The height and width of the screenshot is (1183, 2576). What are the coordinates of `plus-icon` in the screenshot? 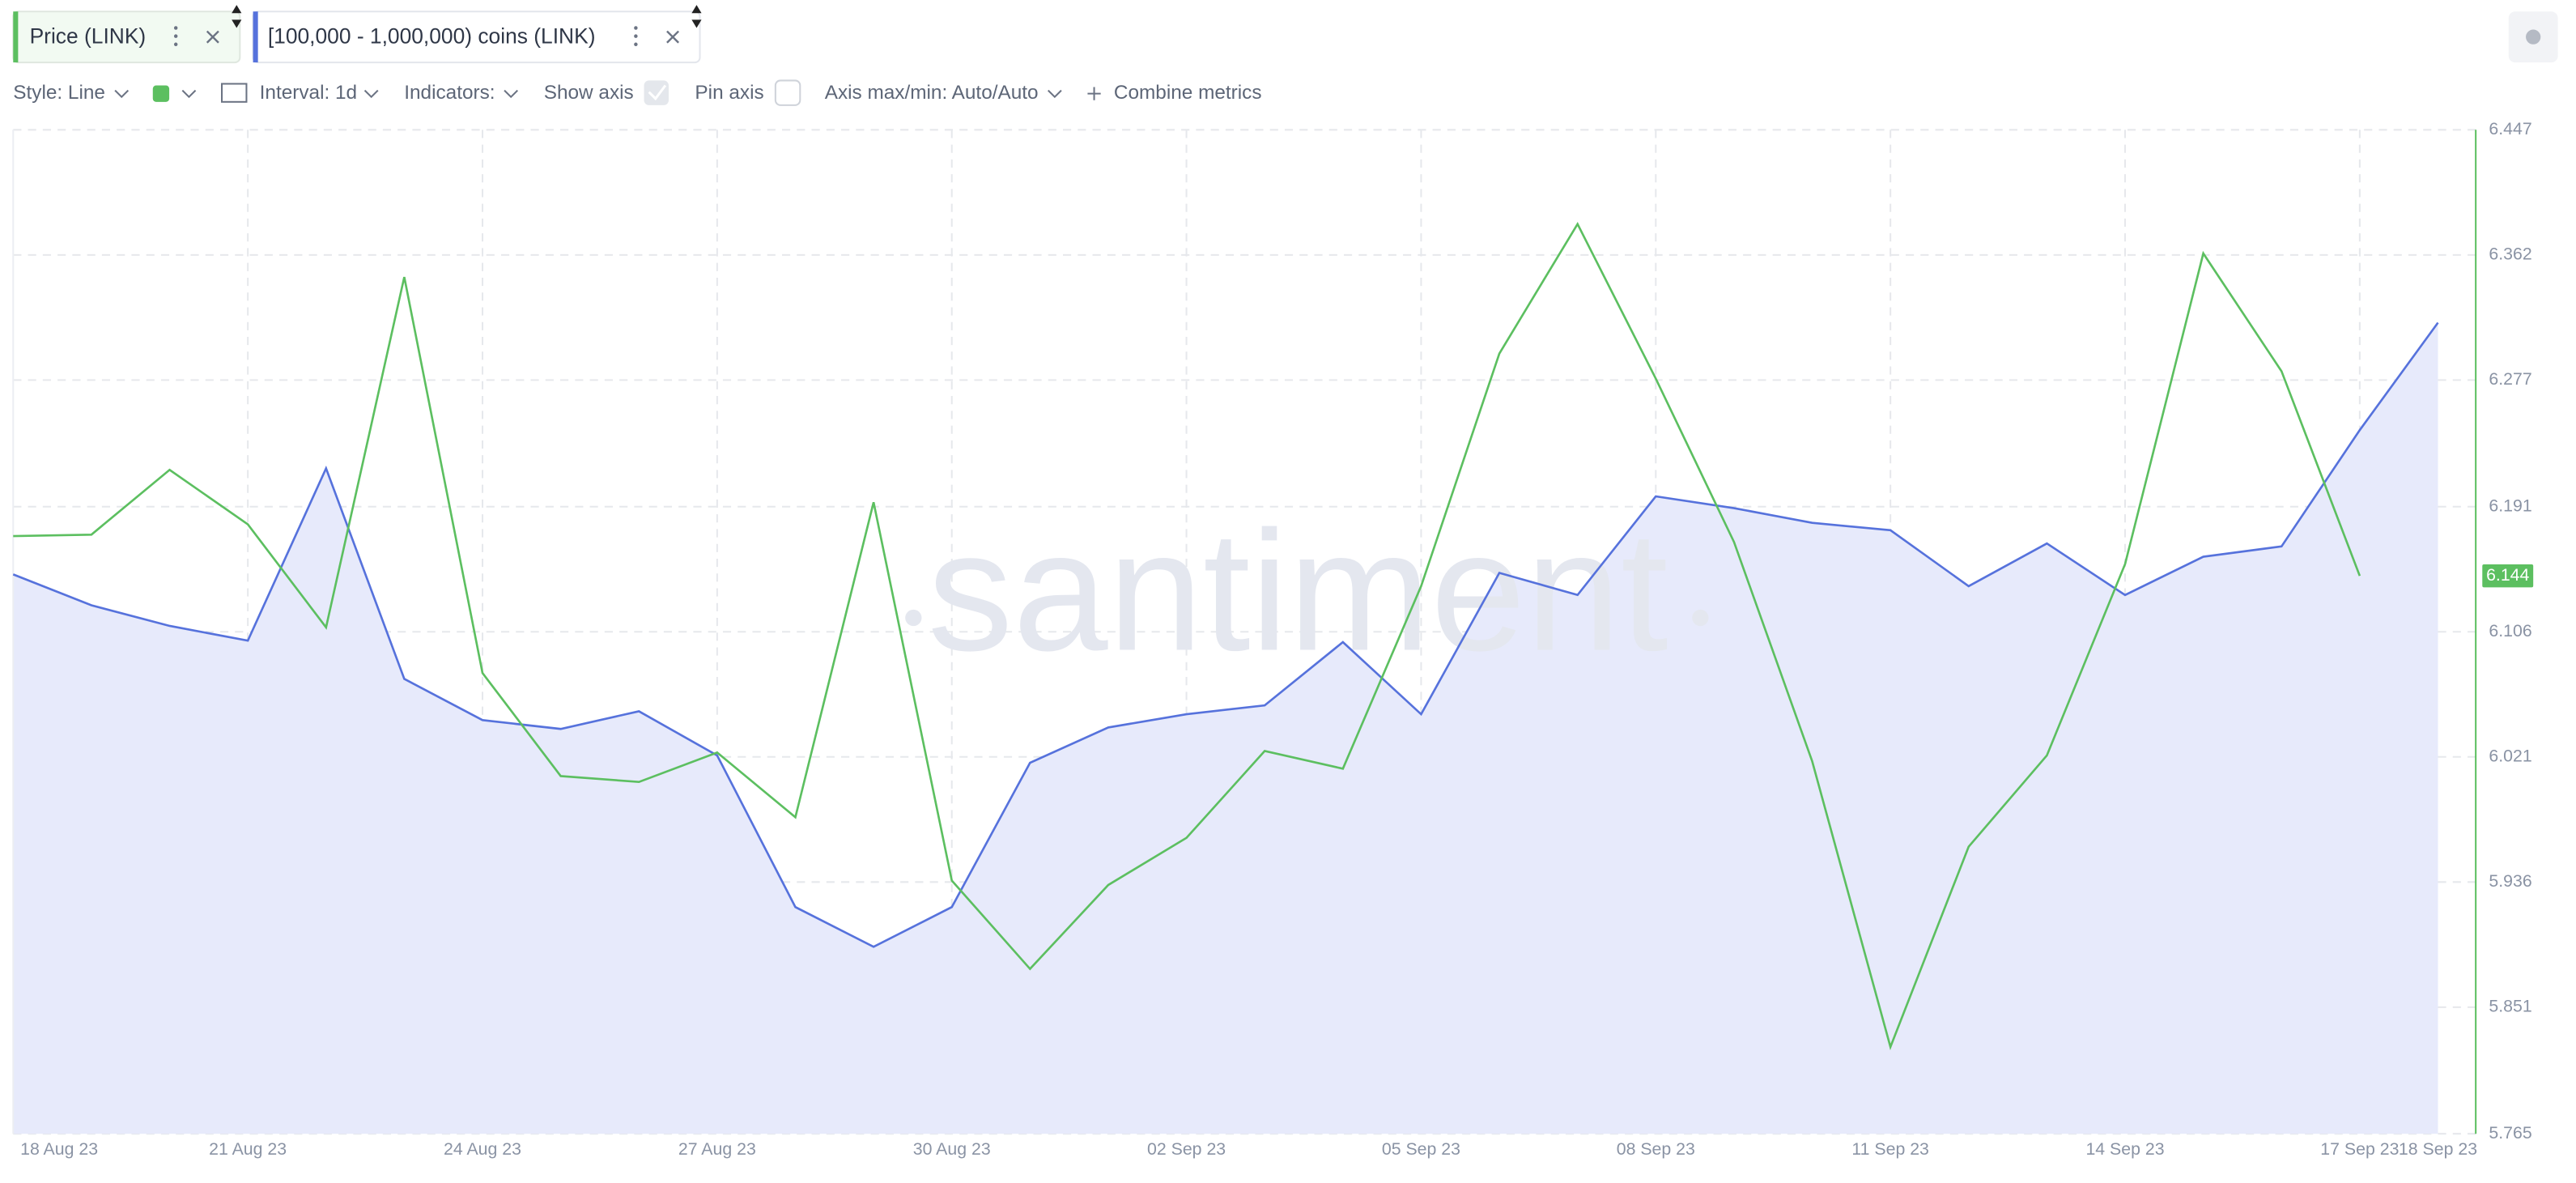 It's located at (1094, 93).